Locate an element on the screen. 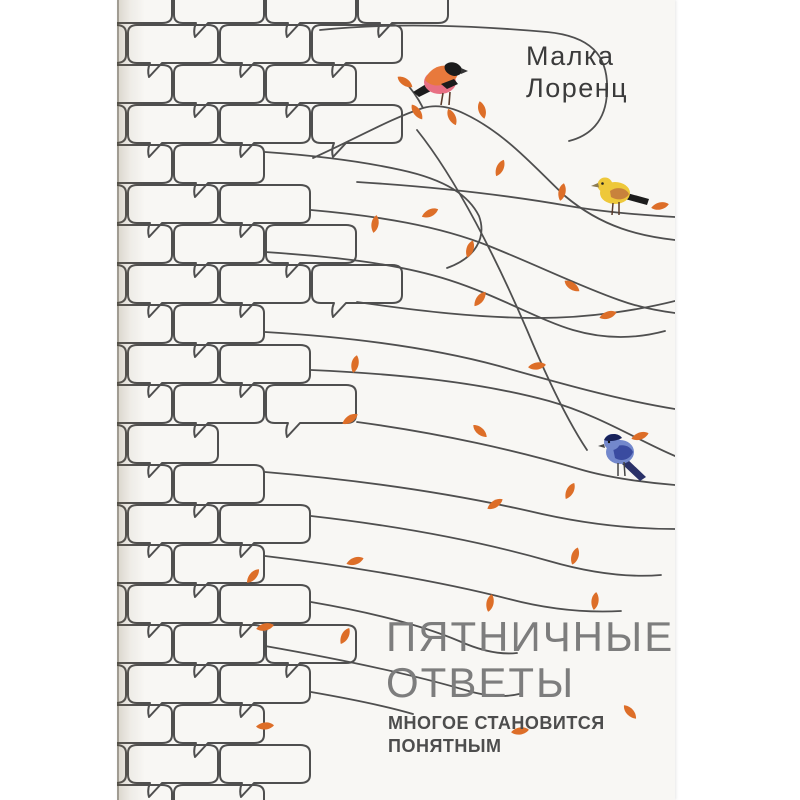 The width and height of the screenshot is (800, 800). title-line-1: Пятничные is located at coordinates (530, 636).